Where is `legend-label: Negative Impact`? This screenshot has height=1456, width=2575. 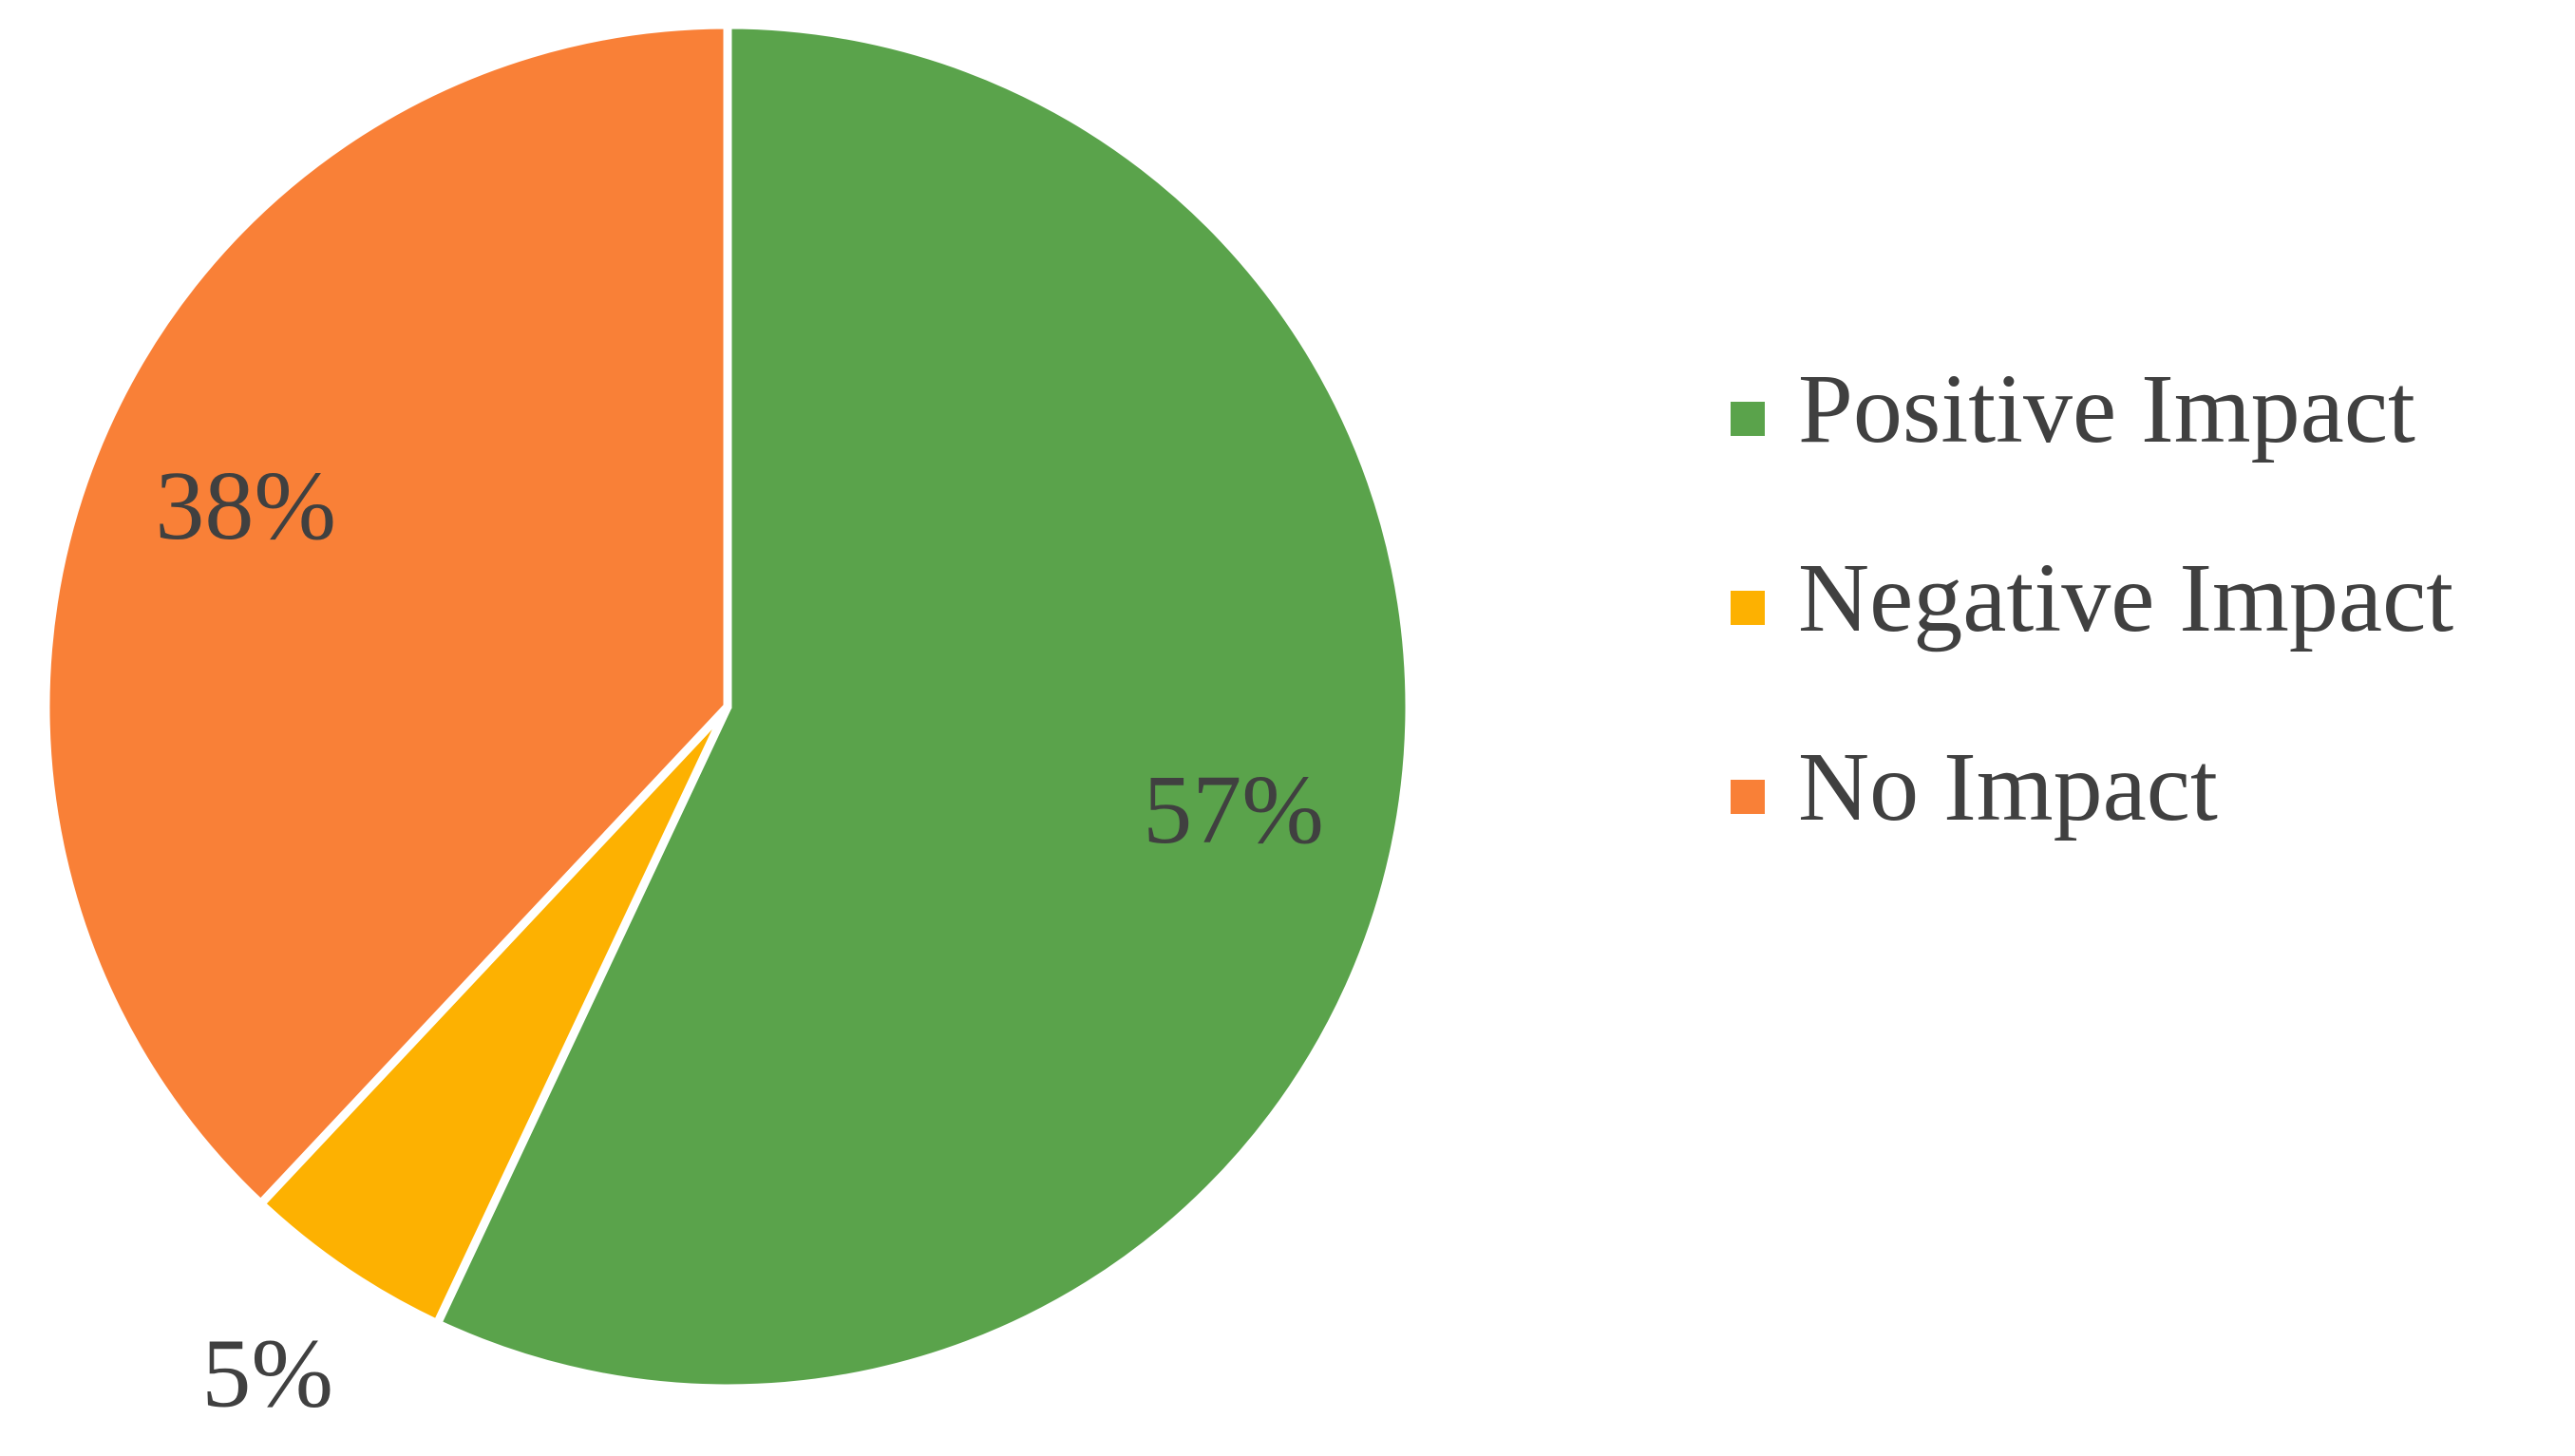 legend-label: Negative Impact is located at coordinates (2125, 597).